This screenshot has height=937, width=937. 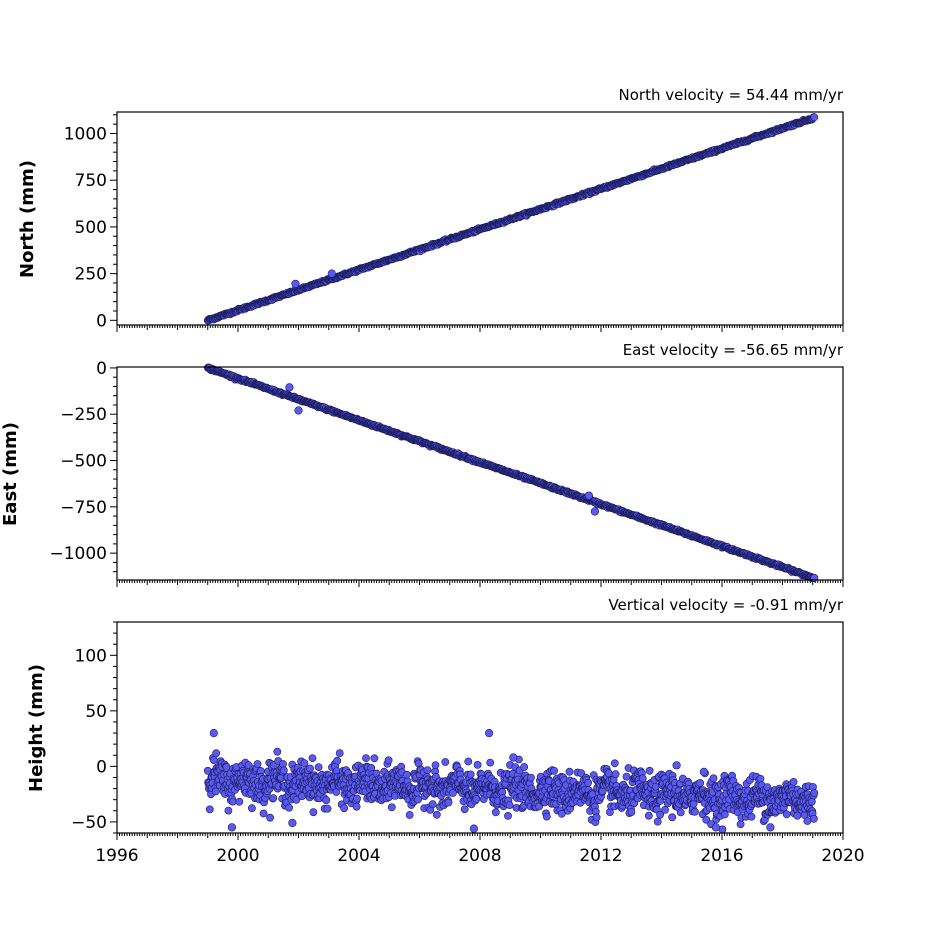 I want to click on east-velocity-label: East velocity = -56.65 mm/yr, so click(x=733, y=350).